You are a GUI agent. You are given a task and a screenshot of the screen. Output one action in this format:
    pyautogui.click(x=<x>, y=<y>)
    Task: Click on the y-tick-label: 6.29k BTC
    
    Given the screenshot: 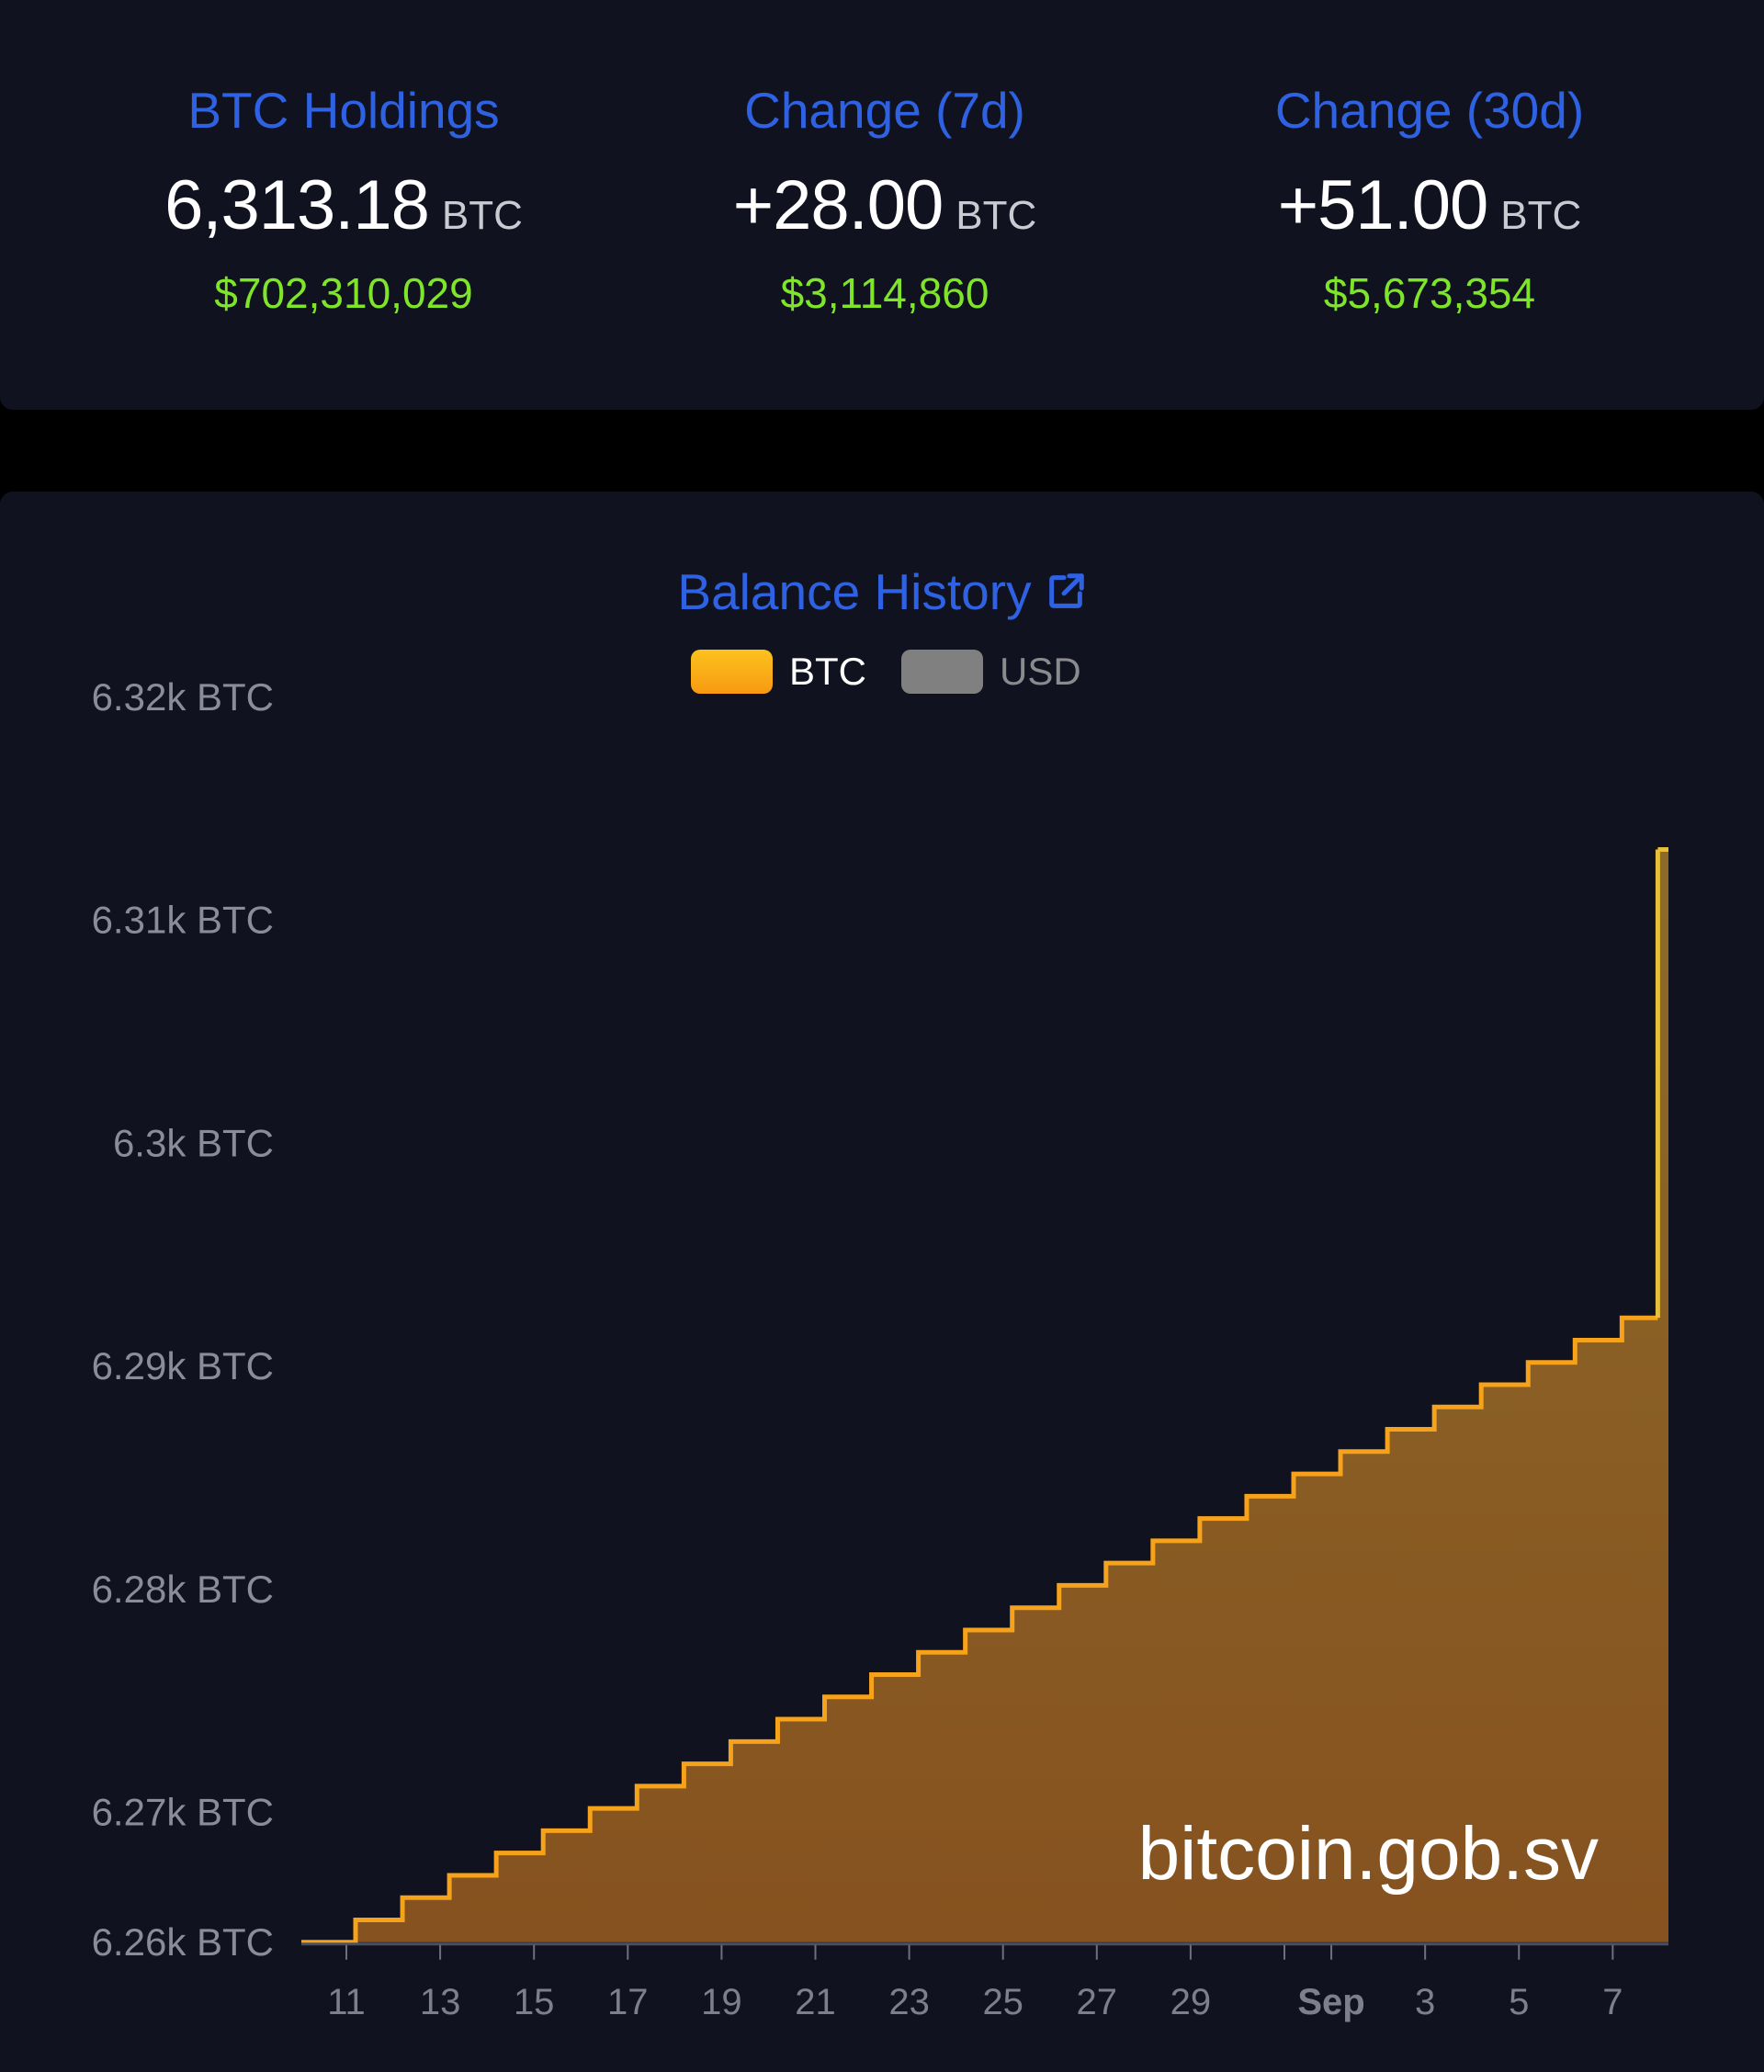 What is the action you would take?
    pyautogui.click(x=183, y=1365)
    